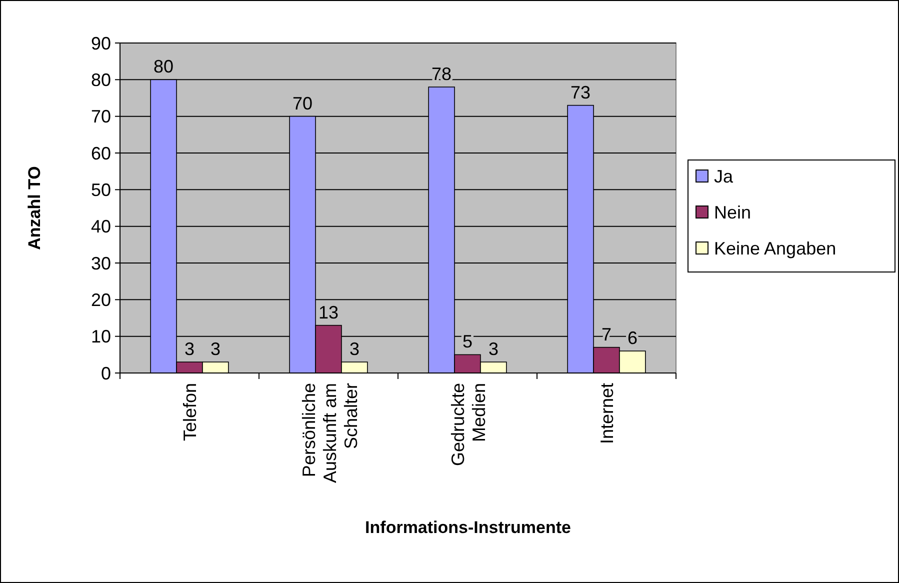 This screenshot has height=583, width=899. I want to click on data-label: 70, so click(302, 103).